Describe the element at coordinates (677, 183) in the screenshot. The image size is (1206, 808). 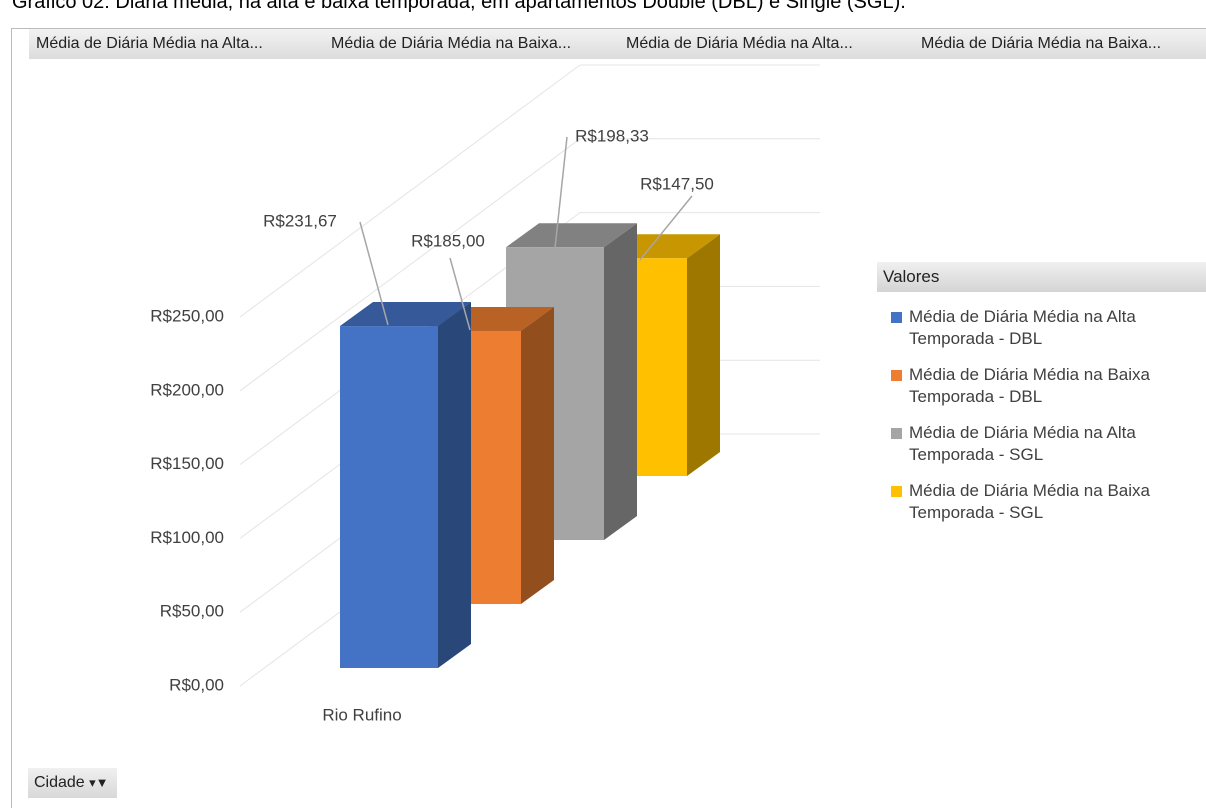
I see `data-label: R$147,50` at that location.